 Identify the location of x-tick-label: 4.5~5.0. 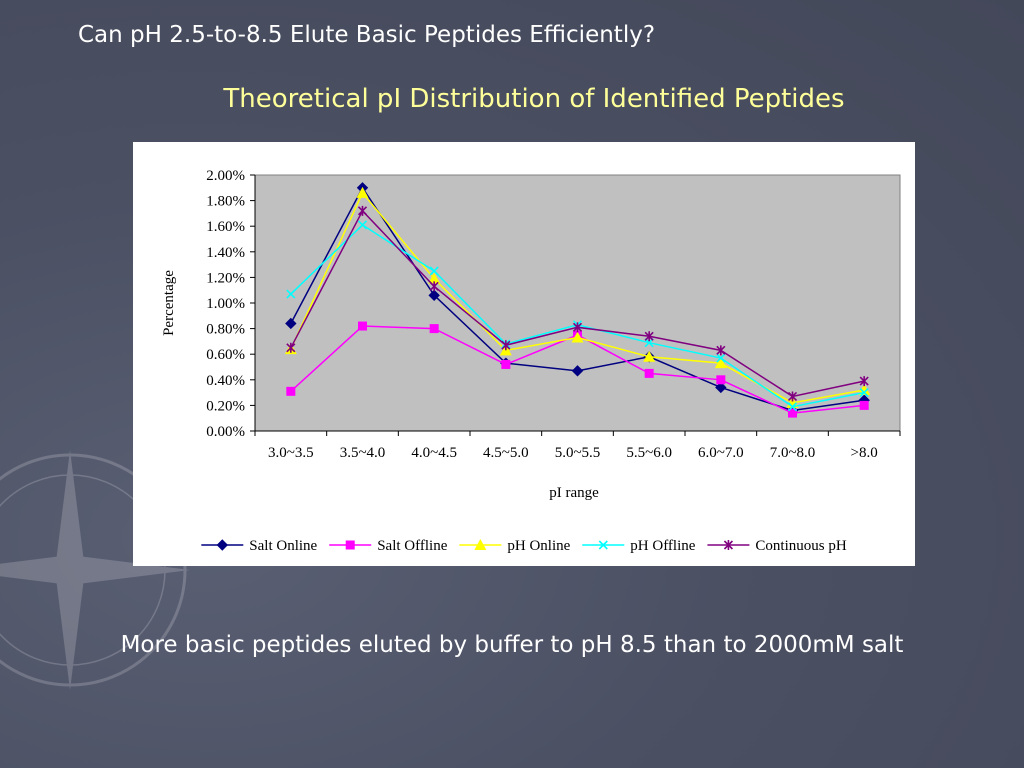
(506, 453).